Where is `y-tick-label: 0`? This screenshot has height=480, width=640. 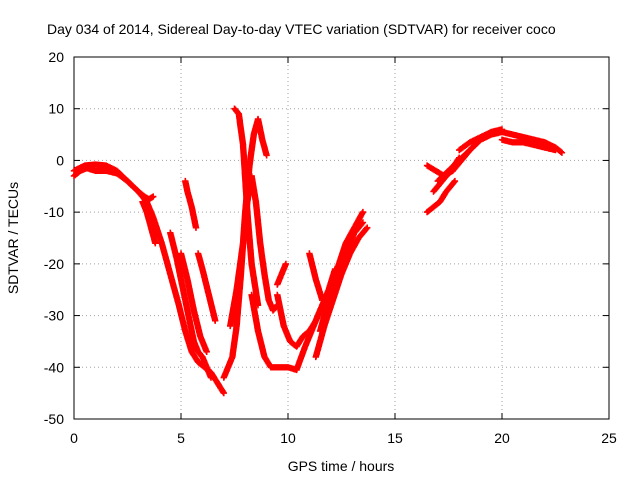 y-tick-label: 0 is located at coordinates (60, 160).